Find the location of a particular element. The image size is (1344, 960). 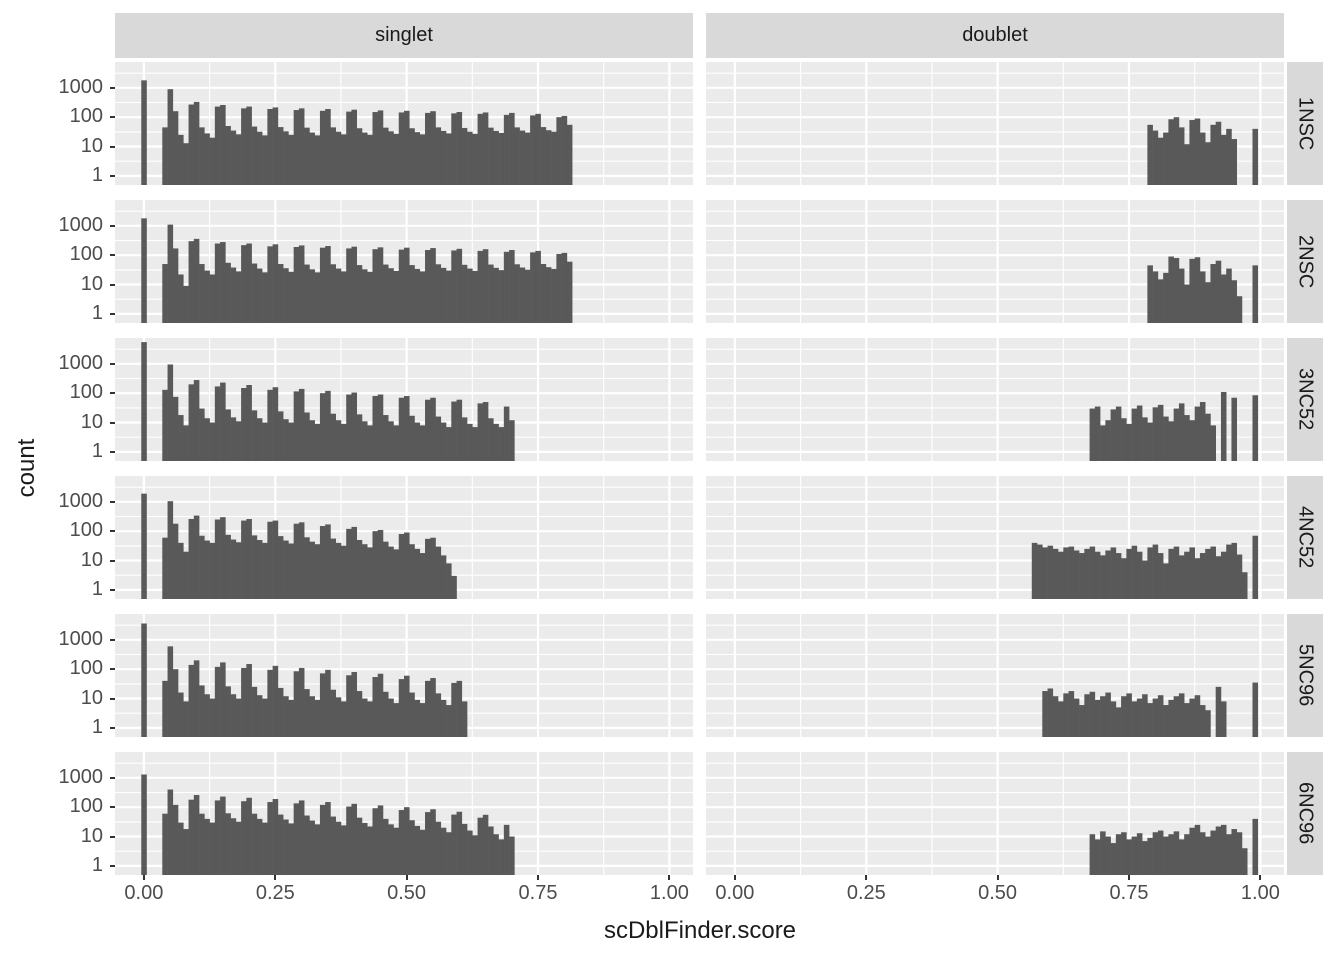

x-tick-label-singlet: 0.50 is located at coordinates (407, 893).